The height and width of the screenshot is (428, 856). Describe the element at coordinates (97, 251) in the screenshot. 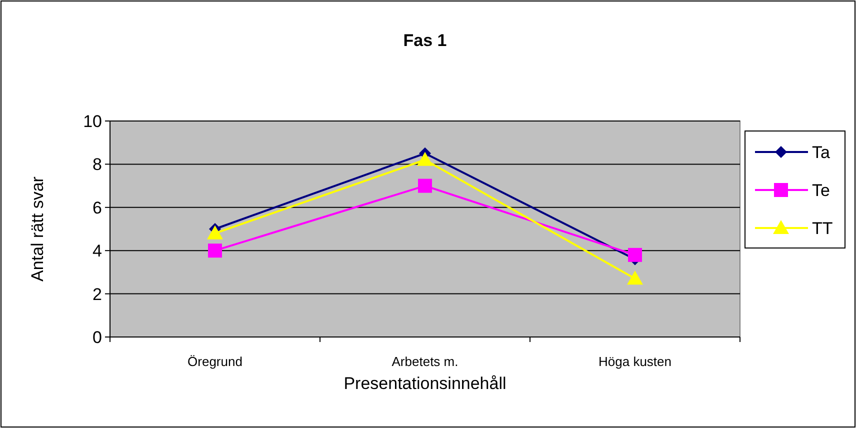

I see `y-tick-label: 4` at that location.